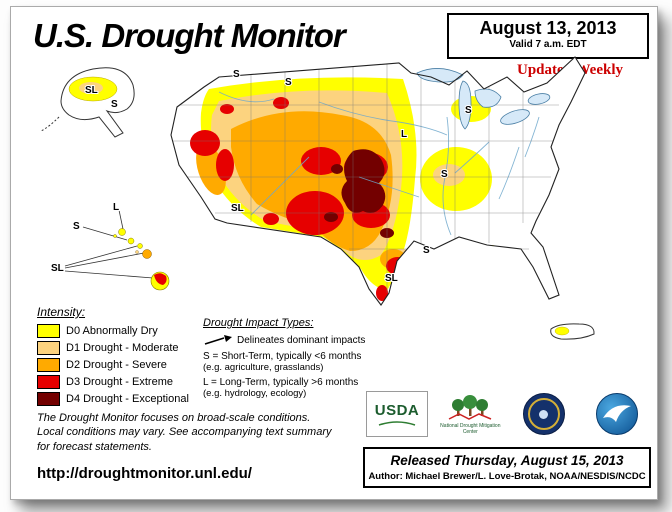 Image resolution: width=672 pixels, height=512 pixels. I want to click on noaa-logo, so click(617, 414).